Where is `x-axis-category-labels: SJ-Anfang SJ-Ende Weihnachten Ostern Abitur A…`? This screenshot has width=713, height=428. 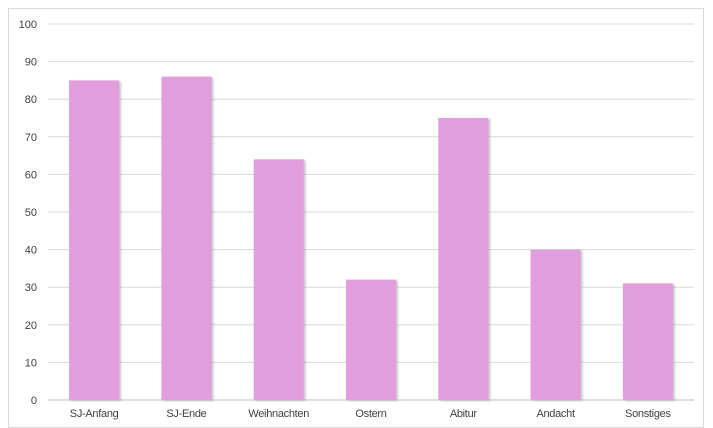
x-axis-category-labels: SJ-Anfang SJ-Ende Weihnachten Ostern Abitur A… is located at coordinates (371, 414).